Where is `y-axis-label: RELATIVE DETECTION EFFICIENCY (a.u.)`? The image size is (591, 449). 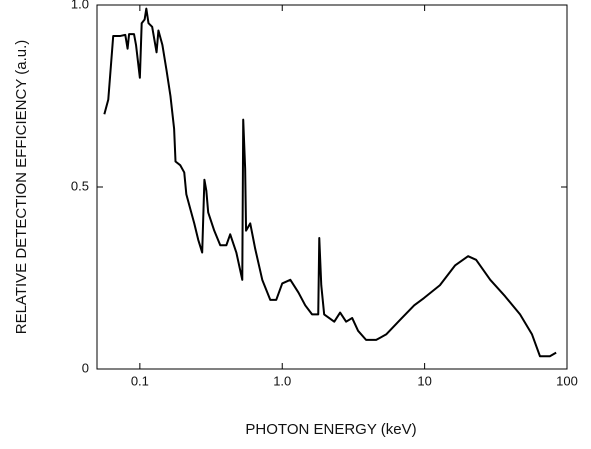 y-axis-label: RELATIVE DETECTION EFFICIENCY (a.u.) is located at coordinates (21, 187).